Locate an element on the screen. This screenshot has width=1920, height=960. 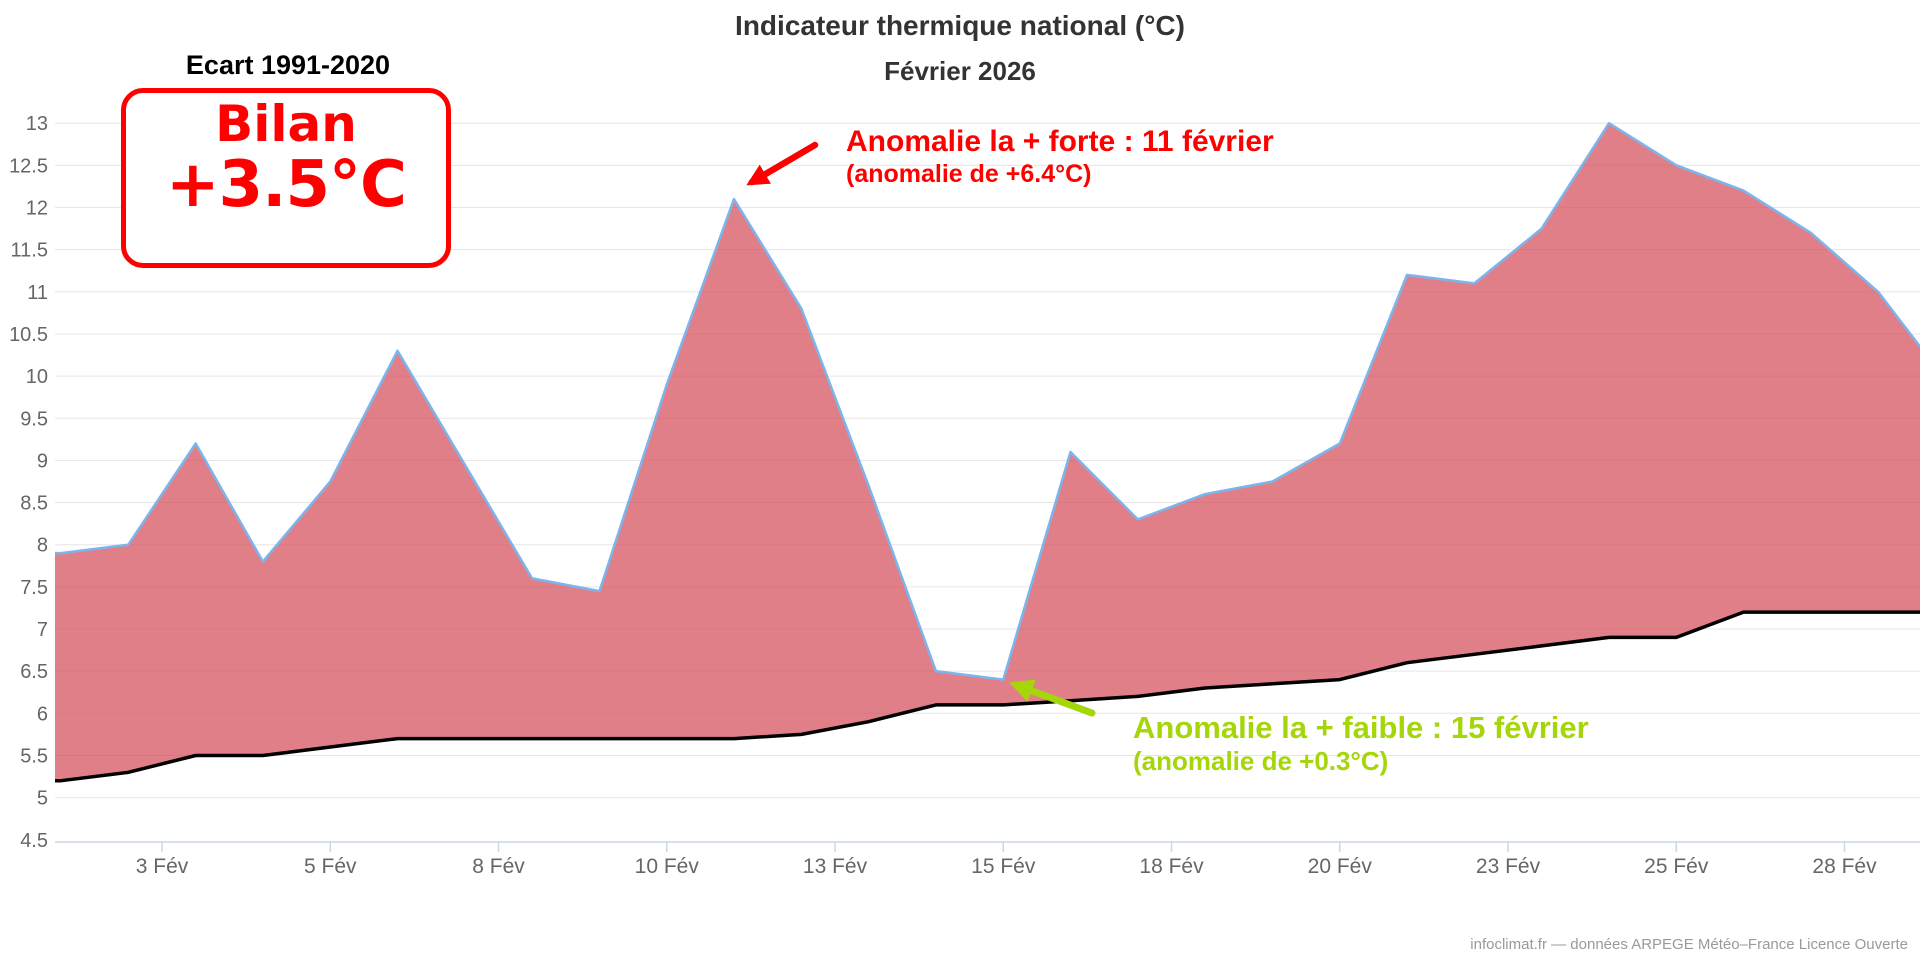
y-axis-label: 12 is located at coordinates (37, 209).